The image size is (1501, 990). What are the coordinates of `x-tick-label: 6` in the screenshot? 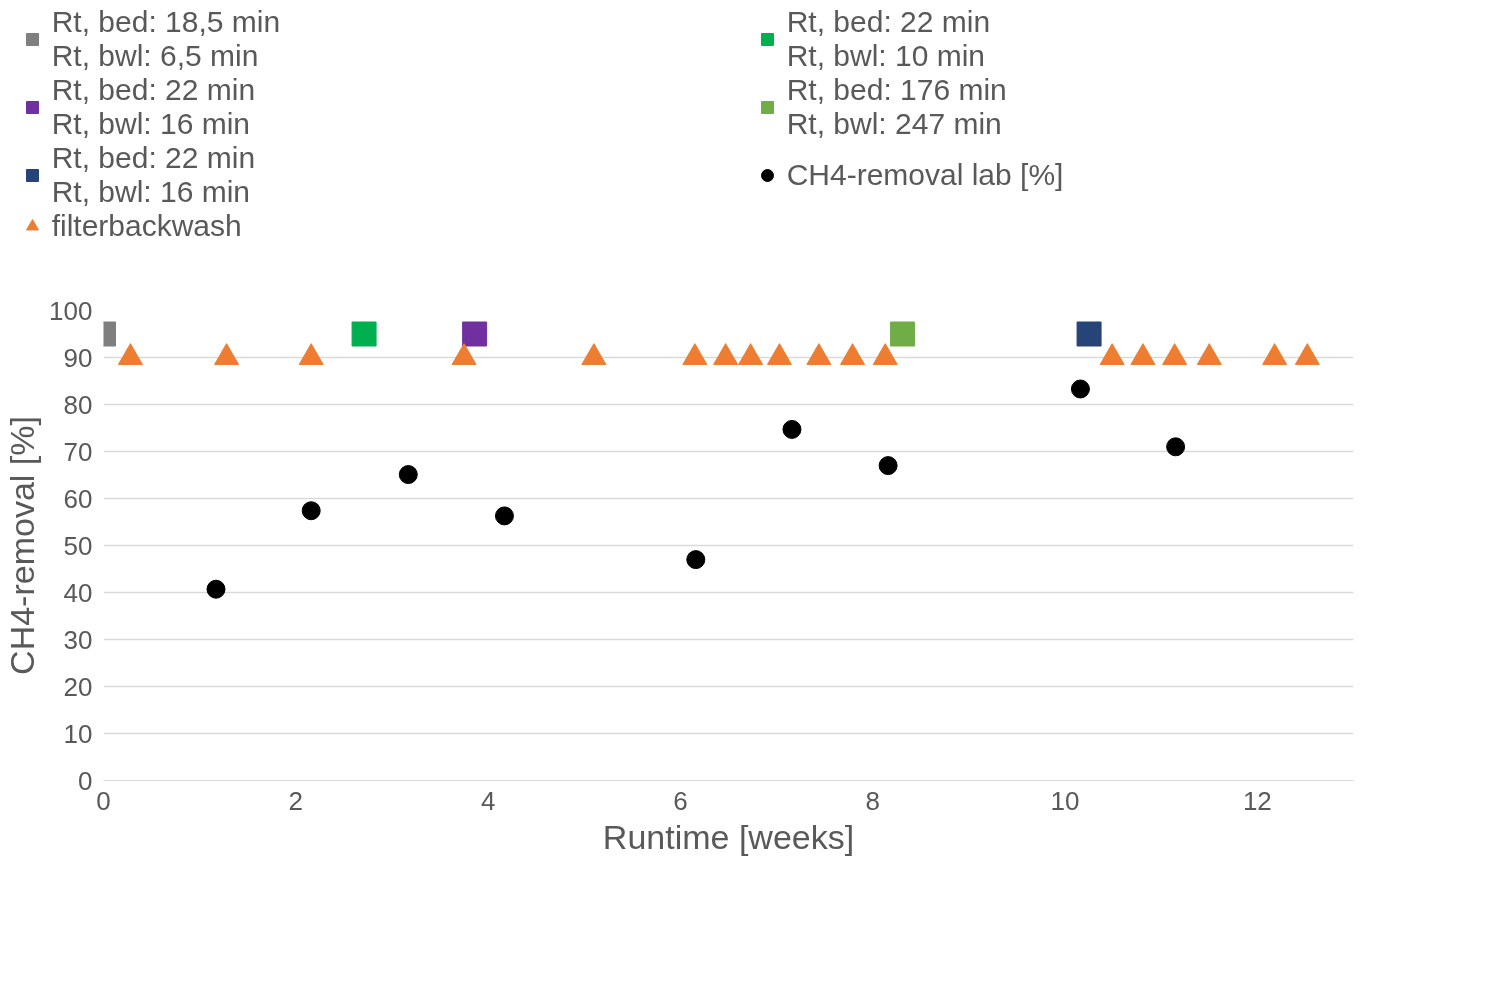 It's located at (680, 800).